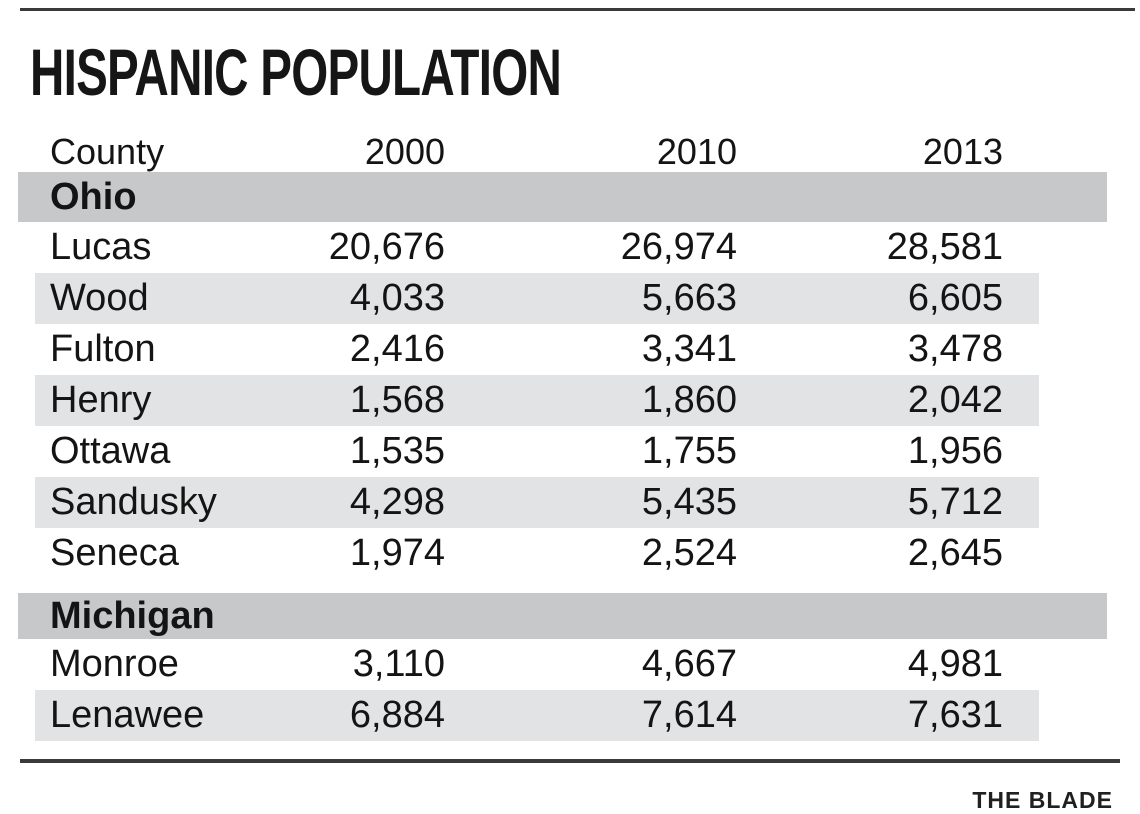 Image resolution: width=1140 pixels, height=814 pixels. Describe the element at coordinates (398, 664) in the screenshot. I see `value-2000-cell: 3,110` at that location.